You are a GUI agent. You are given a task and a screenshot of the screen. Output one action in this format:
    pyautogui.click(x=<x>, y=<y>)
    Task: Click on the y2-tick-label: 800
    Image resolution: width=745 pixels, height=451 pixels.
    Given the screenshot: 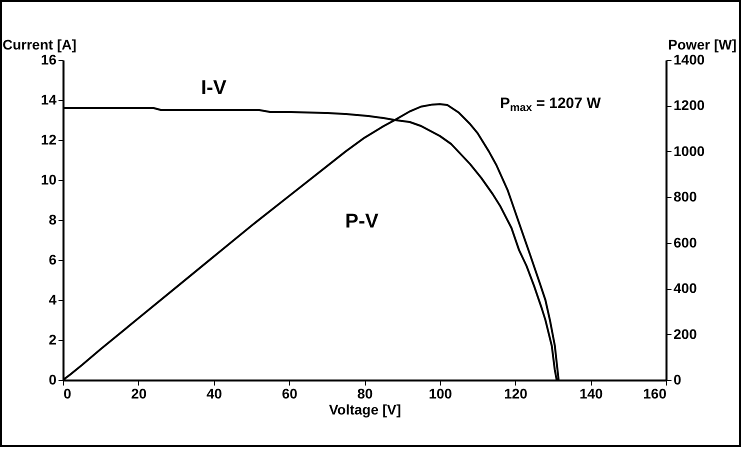 What is the action you would take?
    pyautogui.click(x=686, y=196)
    